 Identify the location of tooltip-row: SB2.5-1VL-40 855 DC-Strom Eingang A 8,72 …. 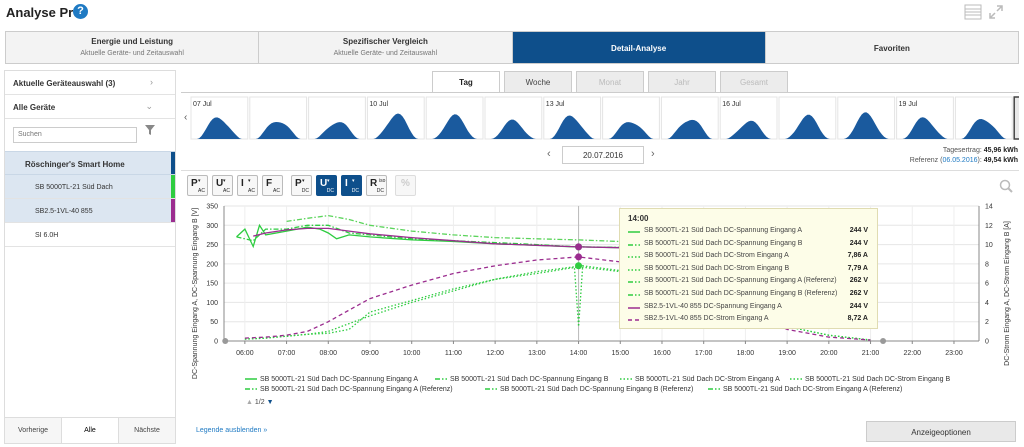
(750, 320).